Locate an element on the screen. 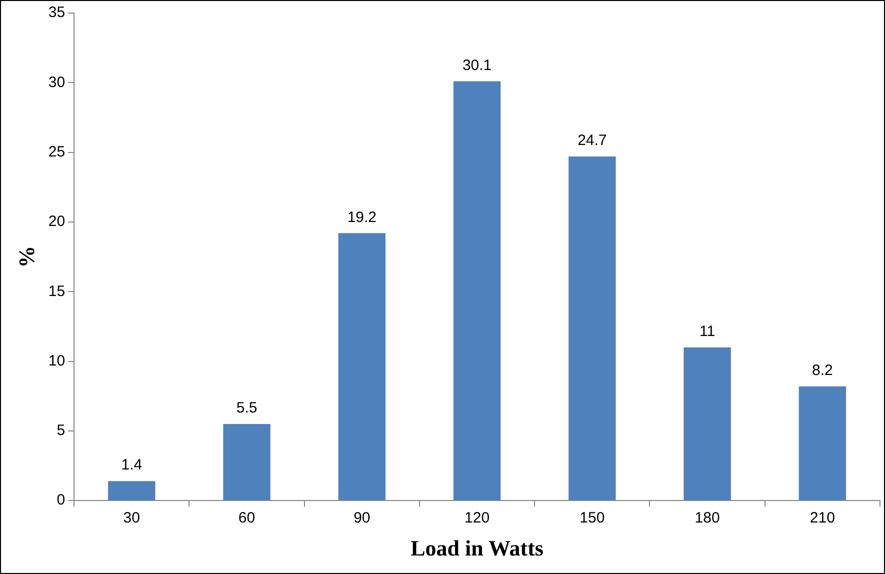 The image size is (885, 574). y-tick-label: 15 is located at coordinates (57, 291).